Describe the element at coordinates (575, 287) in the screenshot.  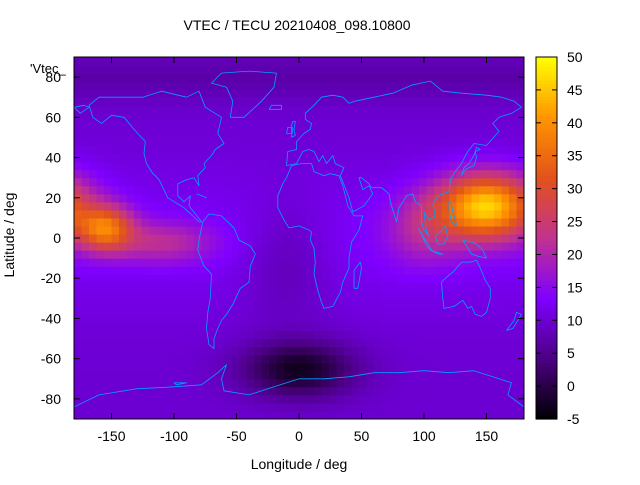
I see `colorbar-tick-label: 15` at that location.